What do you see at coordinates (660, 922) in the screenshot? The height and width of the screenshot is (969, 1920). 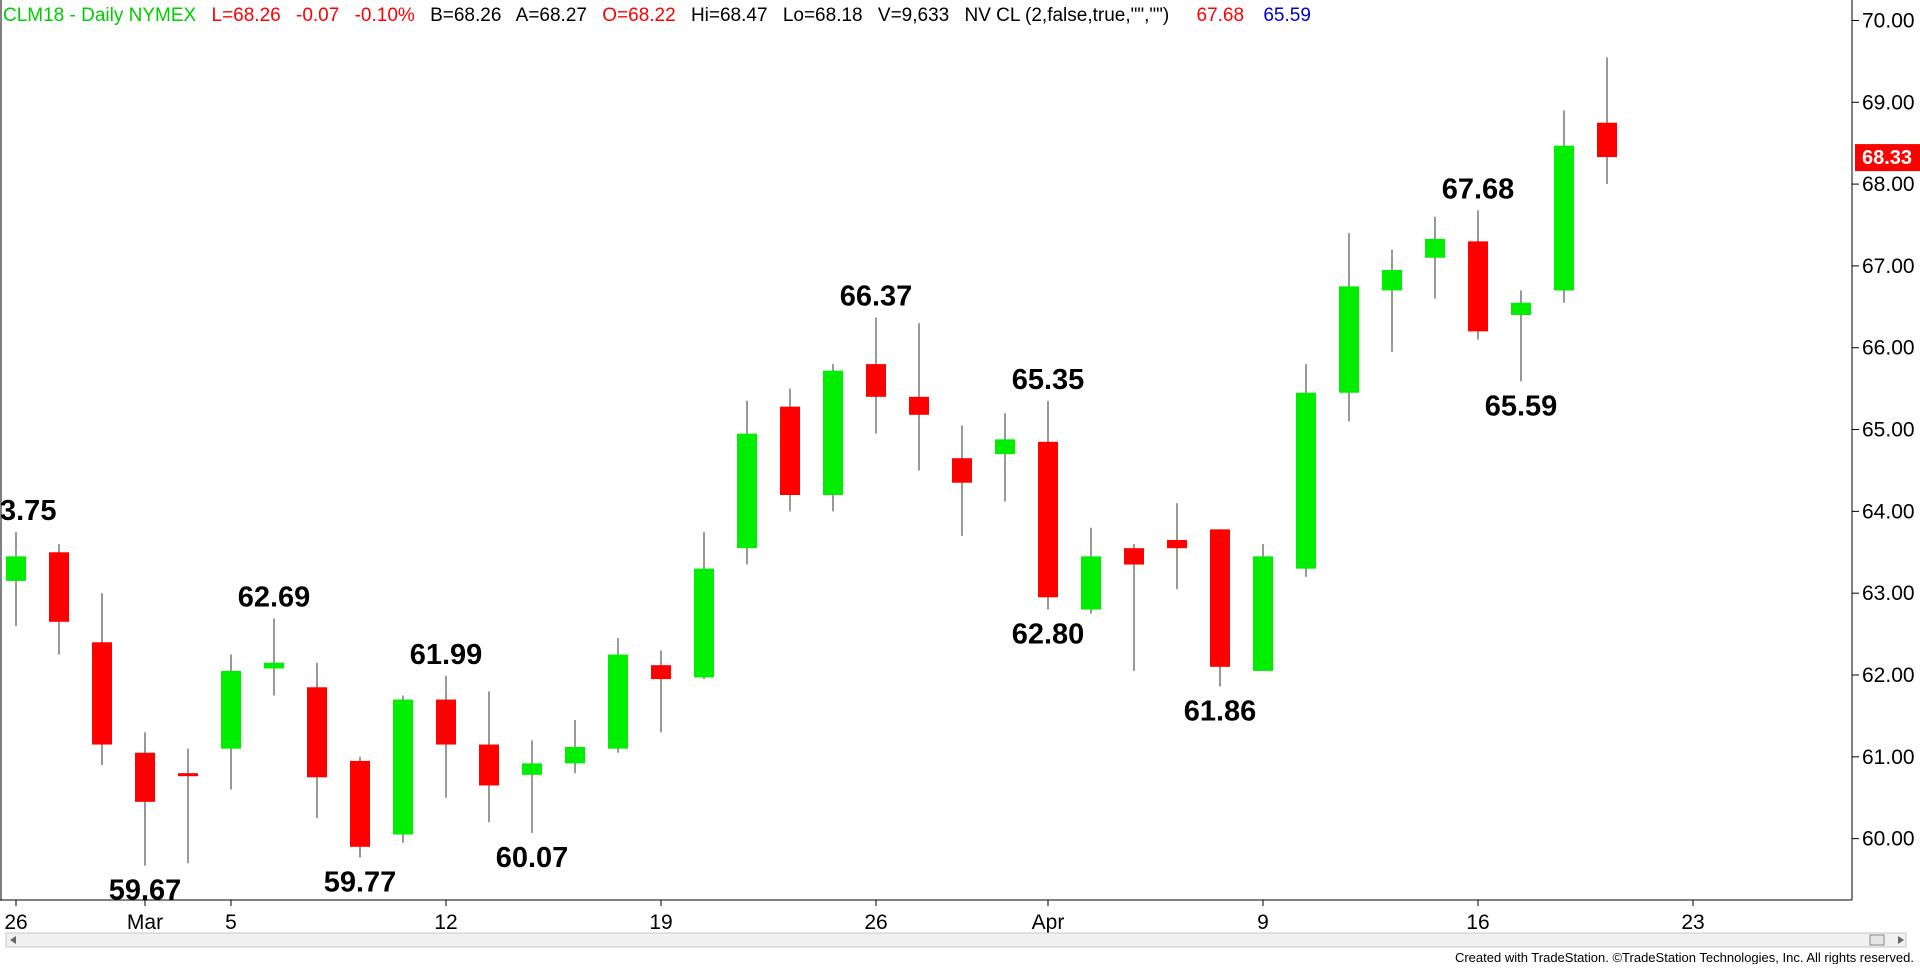 I see `time-tick-label: 19` at bounding box center [660, 922].